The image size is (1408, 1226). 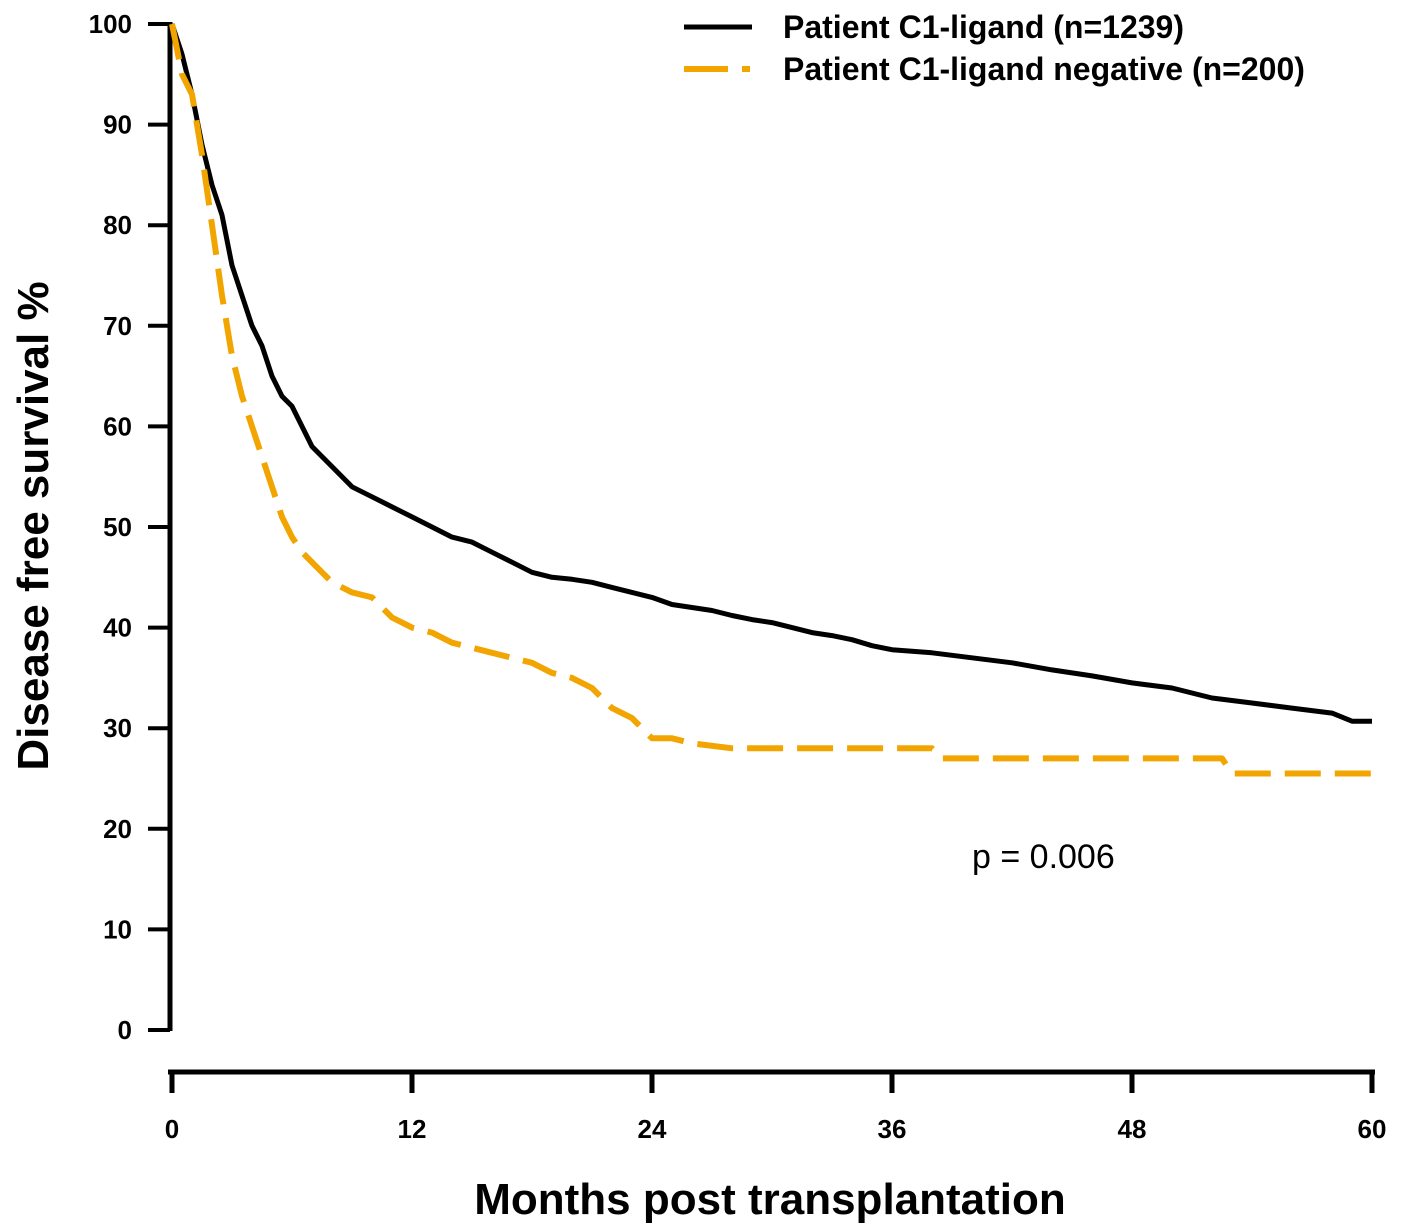 I want to click on y-tick-label: 80, so click(x=117, y=225).